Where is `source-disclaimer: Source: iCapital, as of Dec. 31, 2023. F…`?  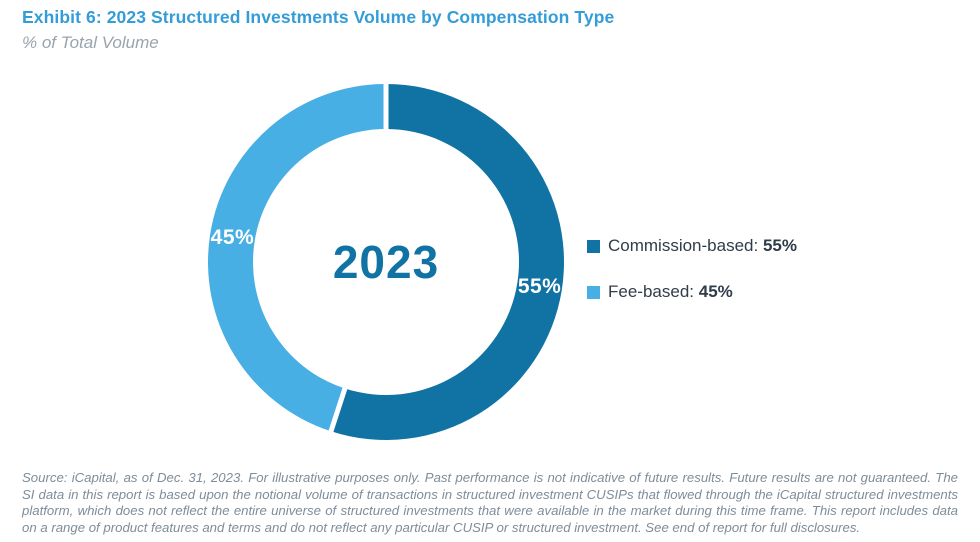
source-disclaimer: Source: iCapital, as of Dec. 31, 2023. F… is located at coordinates (490, 502).